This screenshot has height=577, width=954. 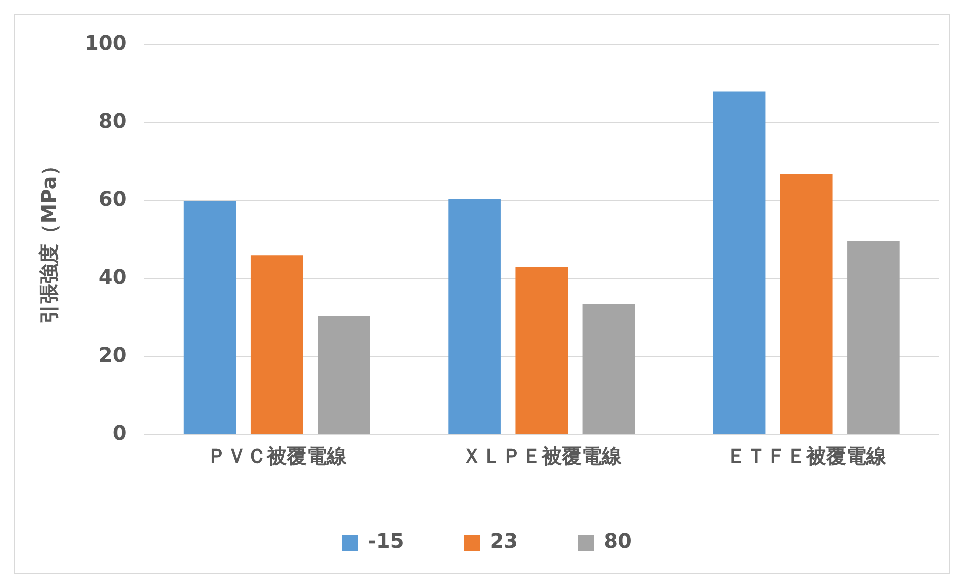 I want to click on legend-label: -15, so click(x=386, y=541).